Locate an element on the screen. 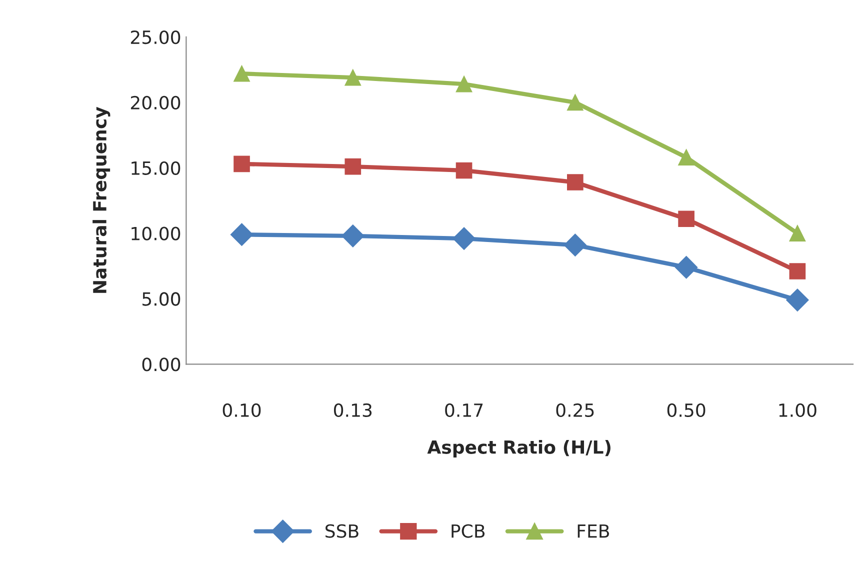 The image size is (866, 569). x-tick-label: 0.50 is located at coordinates (686, 410).